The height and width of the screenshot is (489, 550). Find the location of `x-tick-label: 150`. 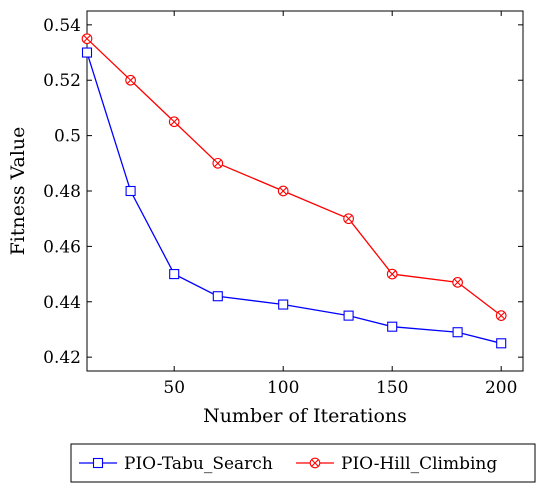

x-tick-label: 150 is located at coordinates (392, 388).